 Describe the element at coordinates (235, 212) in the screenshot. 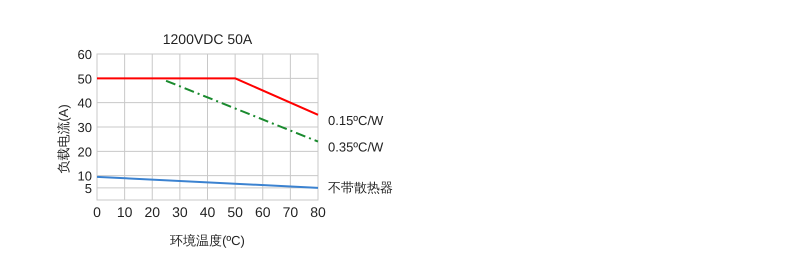

I see `x-tick-label: 50` at that location.